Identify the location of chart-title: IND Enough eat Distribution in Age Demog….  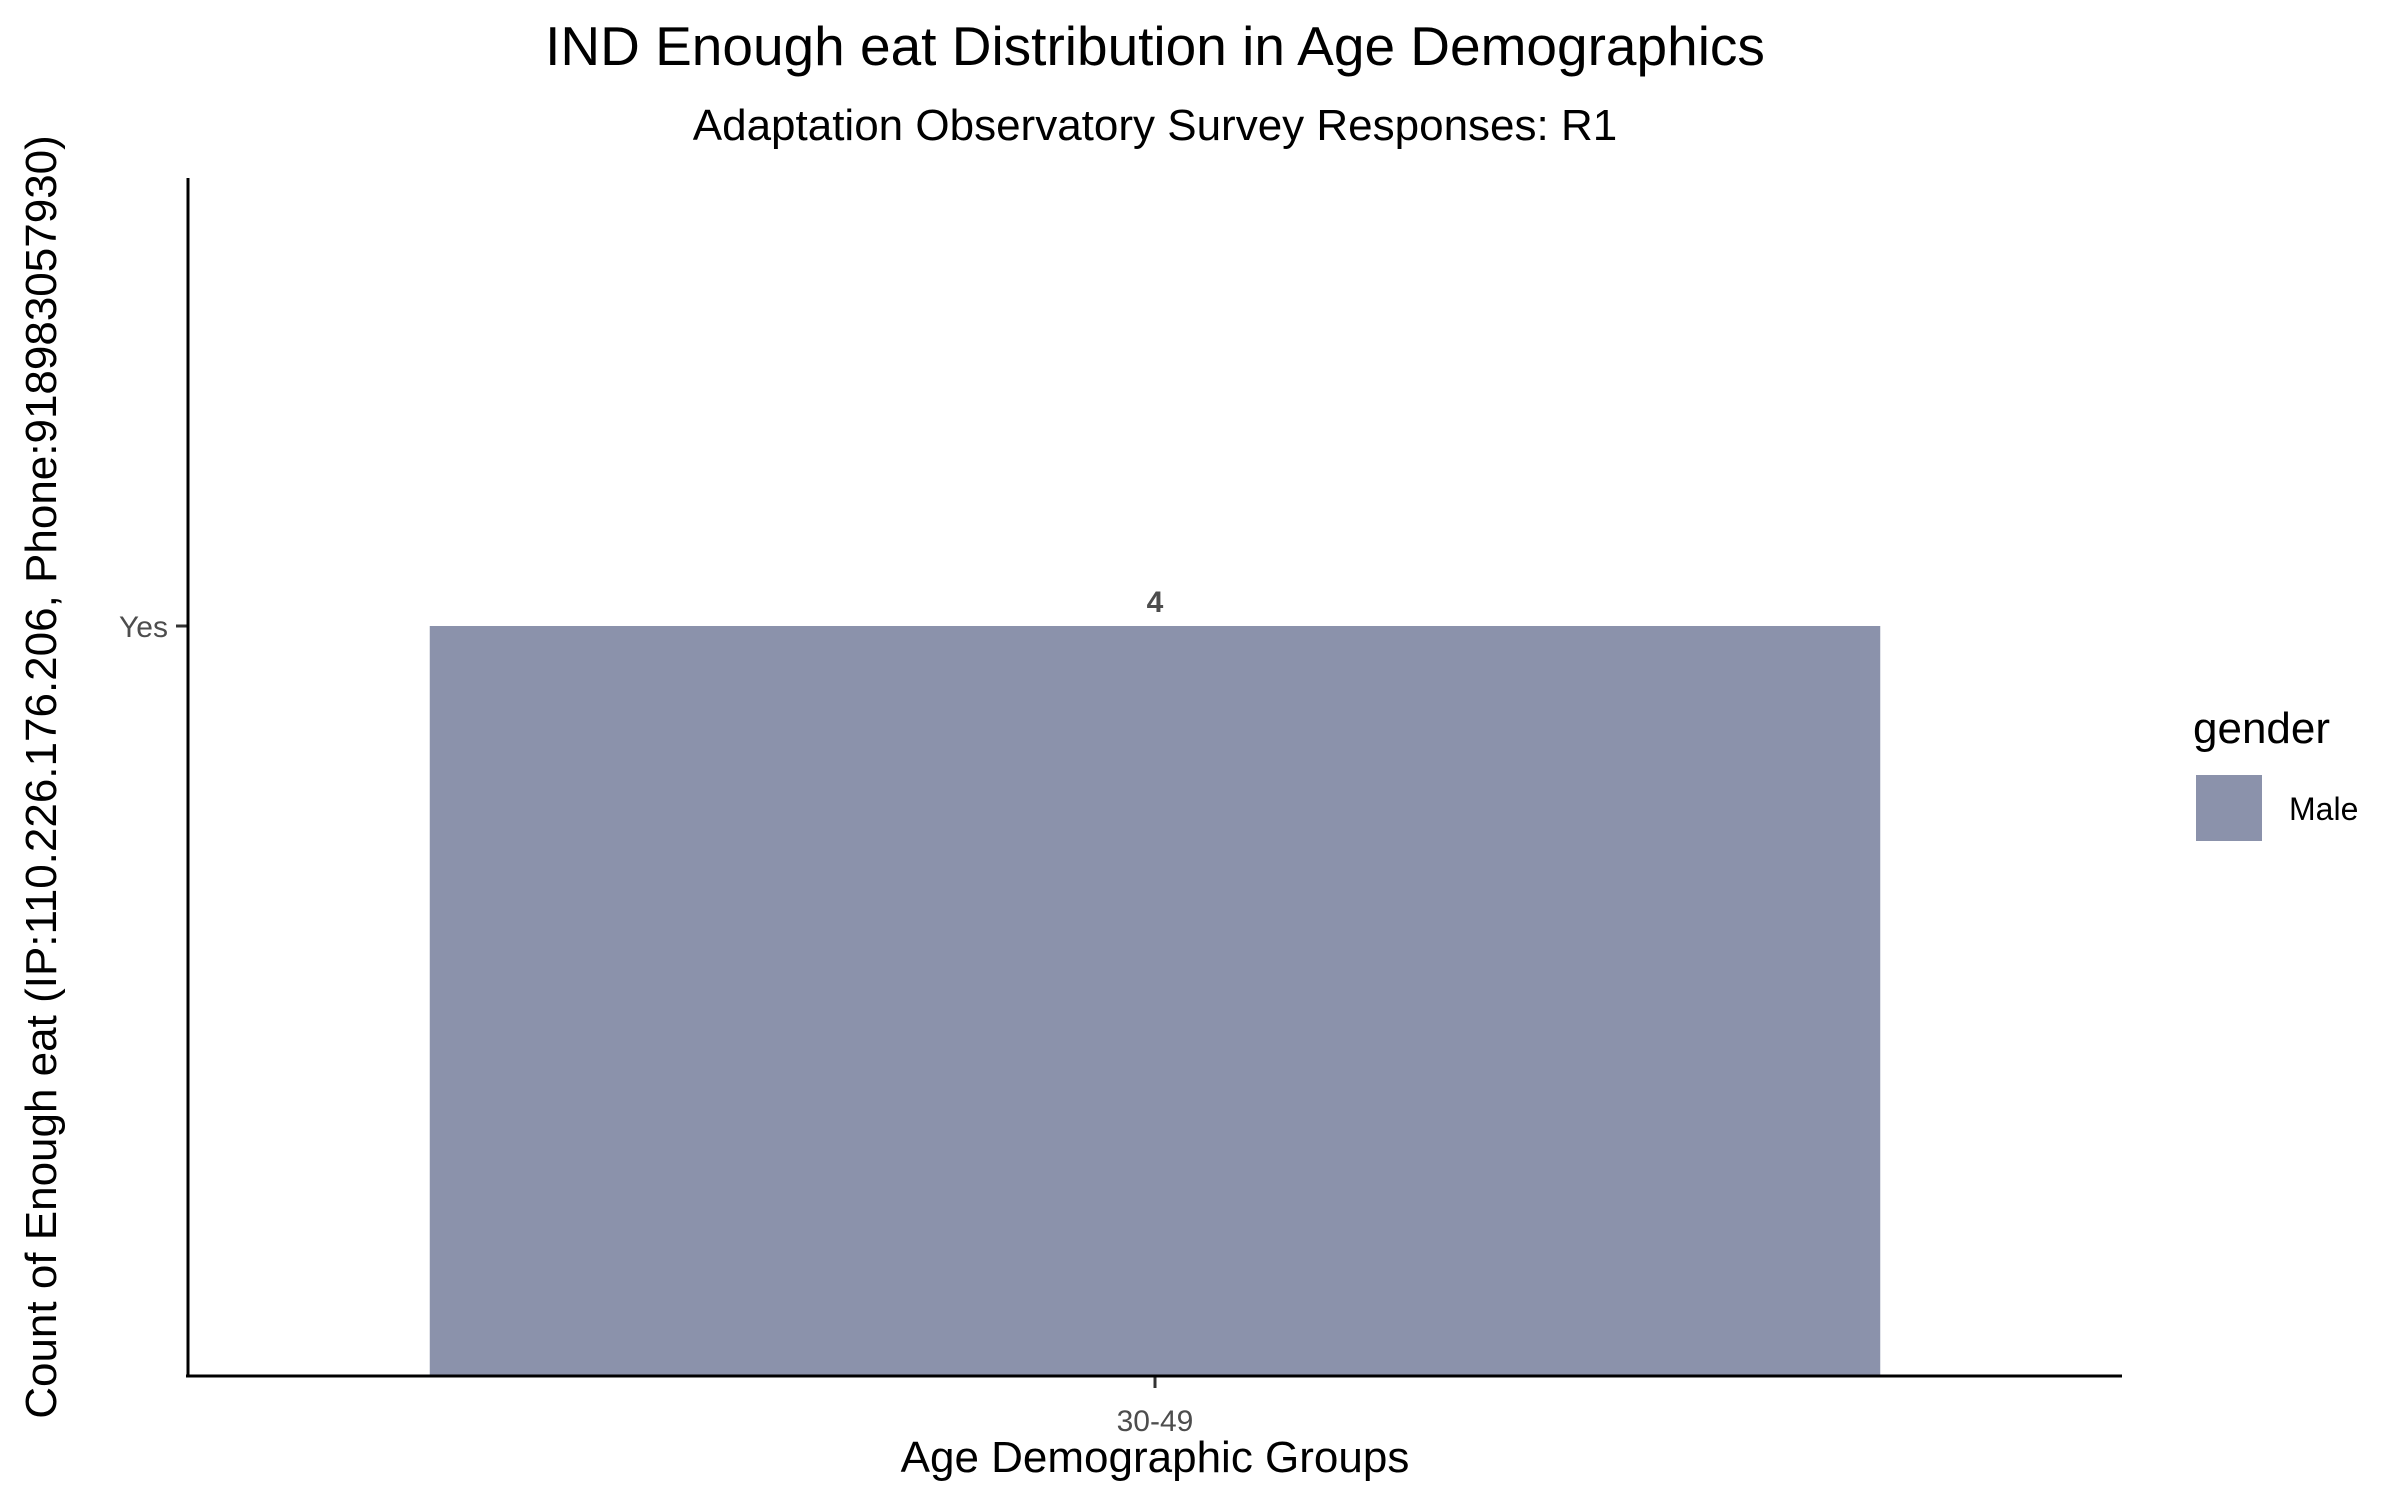
(1155, 46).